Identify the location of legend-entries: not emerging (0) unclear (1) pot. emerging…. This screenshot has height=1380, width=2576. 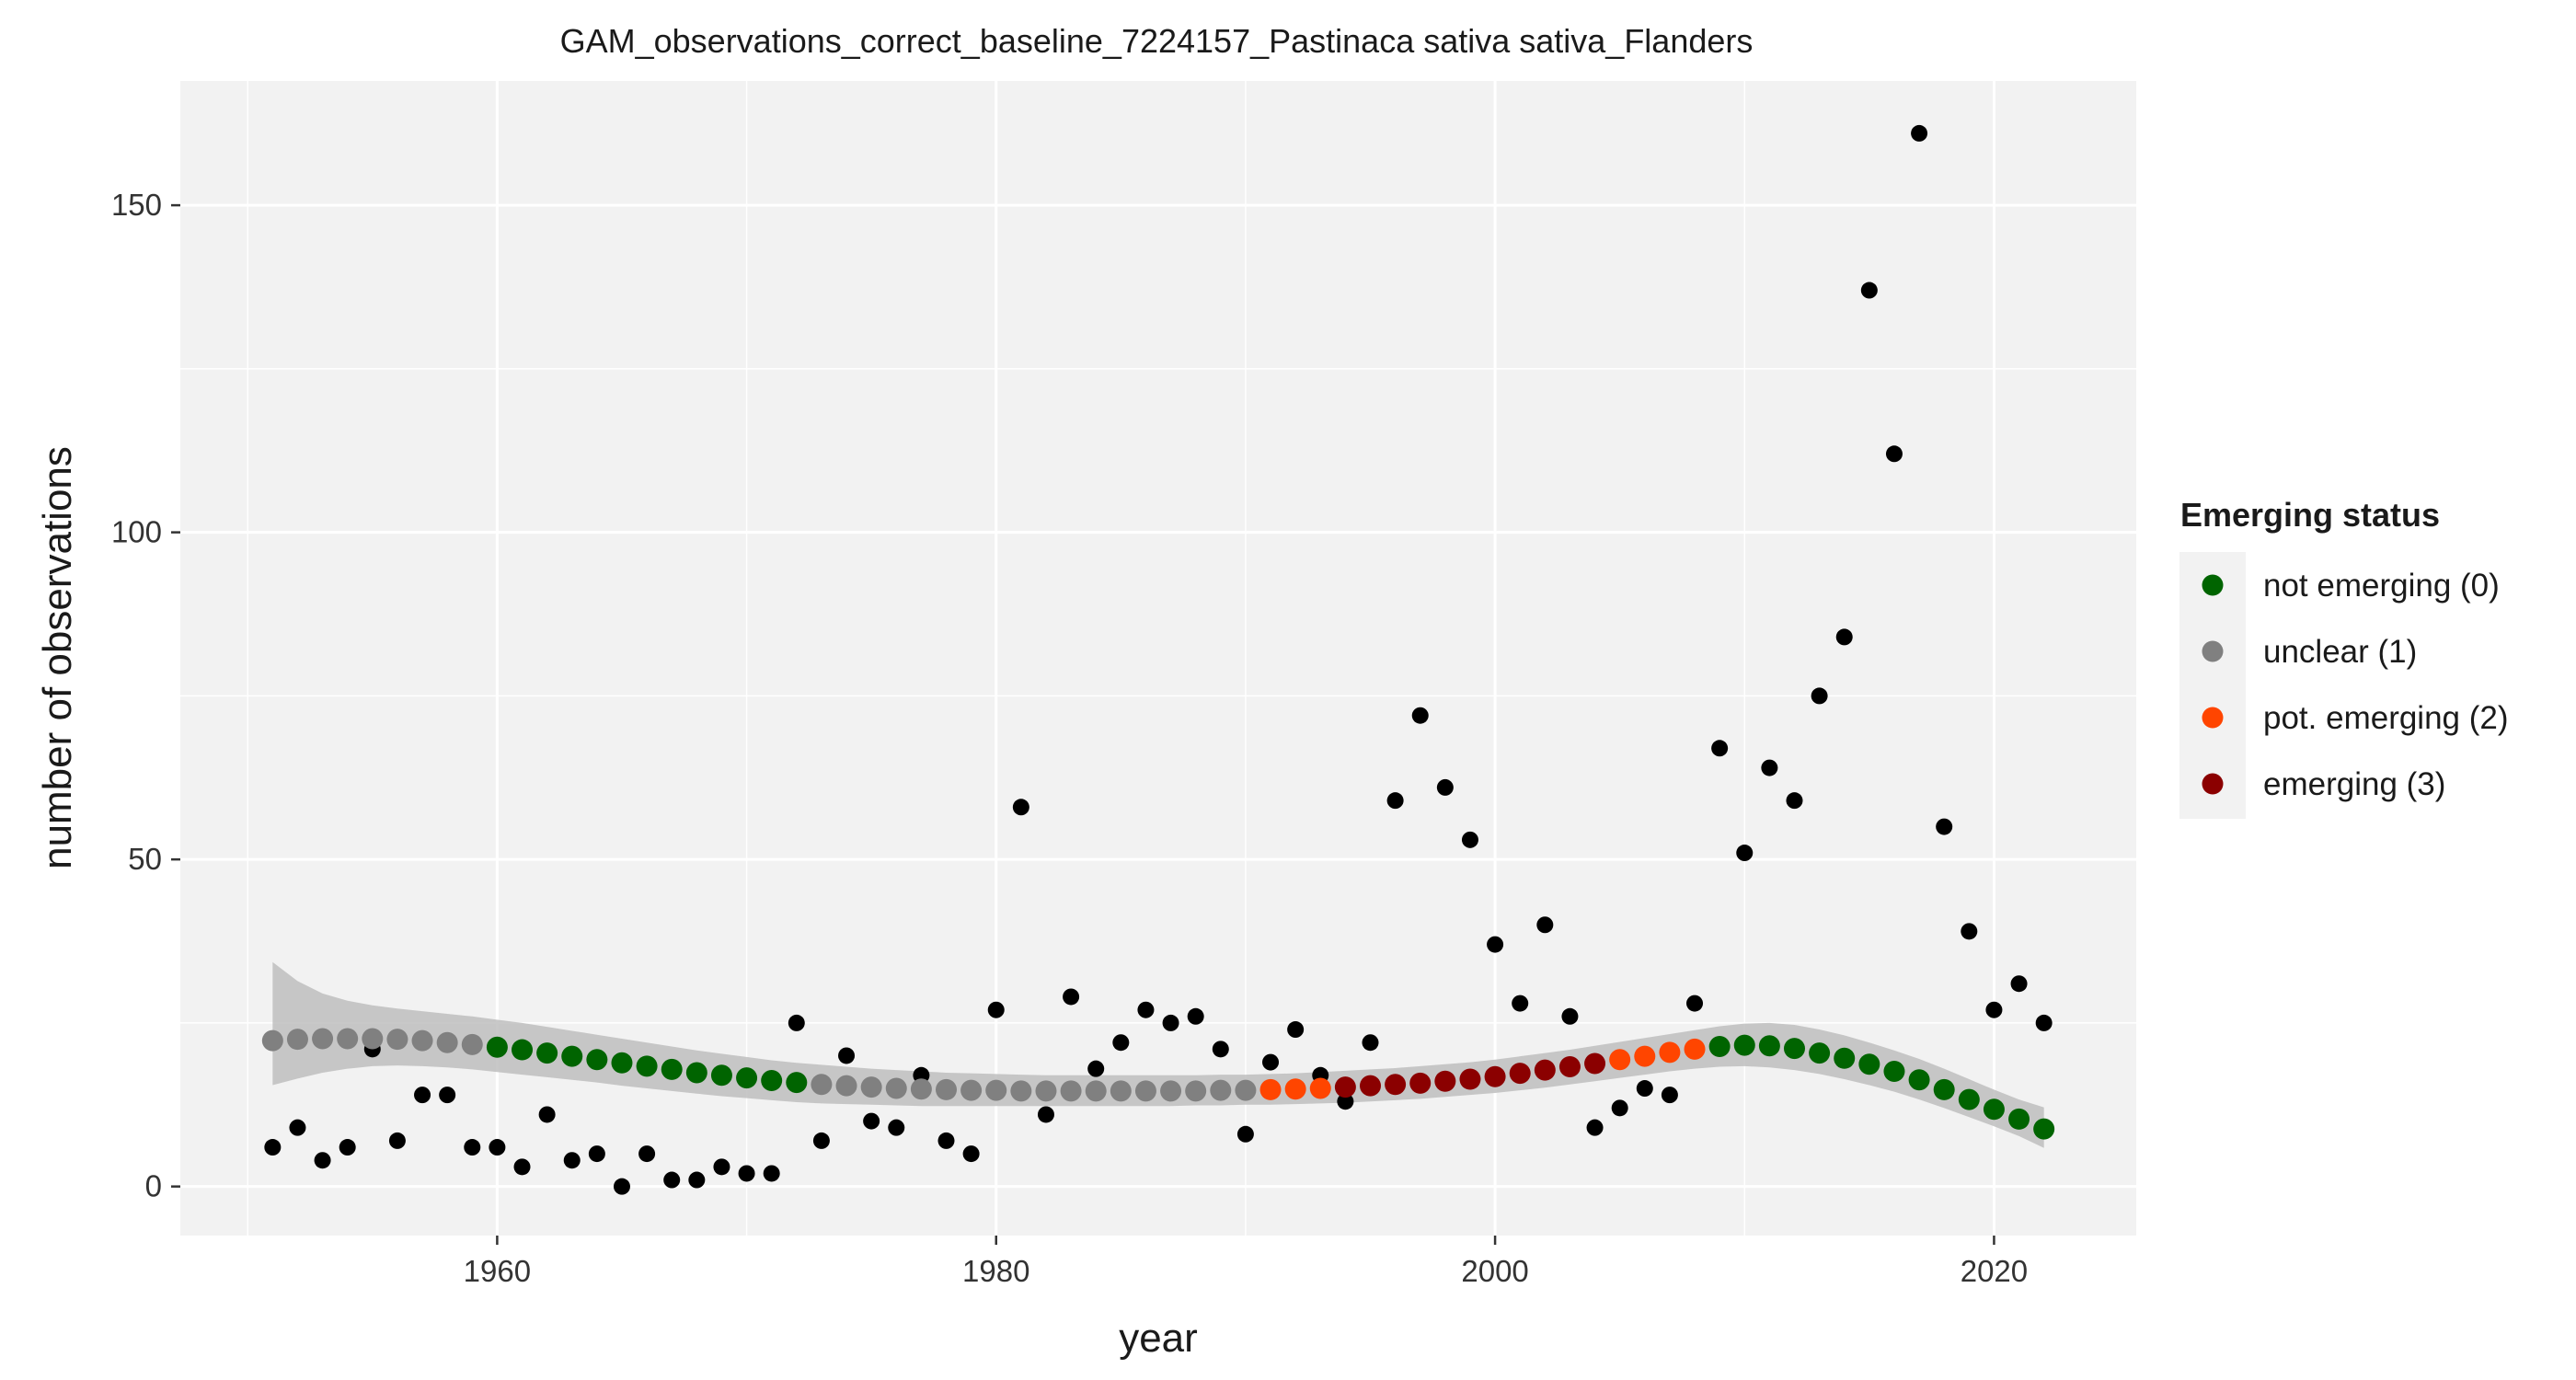
(2355, 685).